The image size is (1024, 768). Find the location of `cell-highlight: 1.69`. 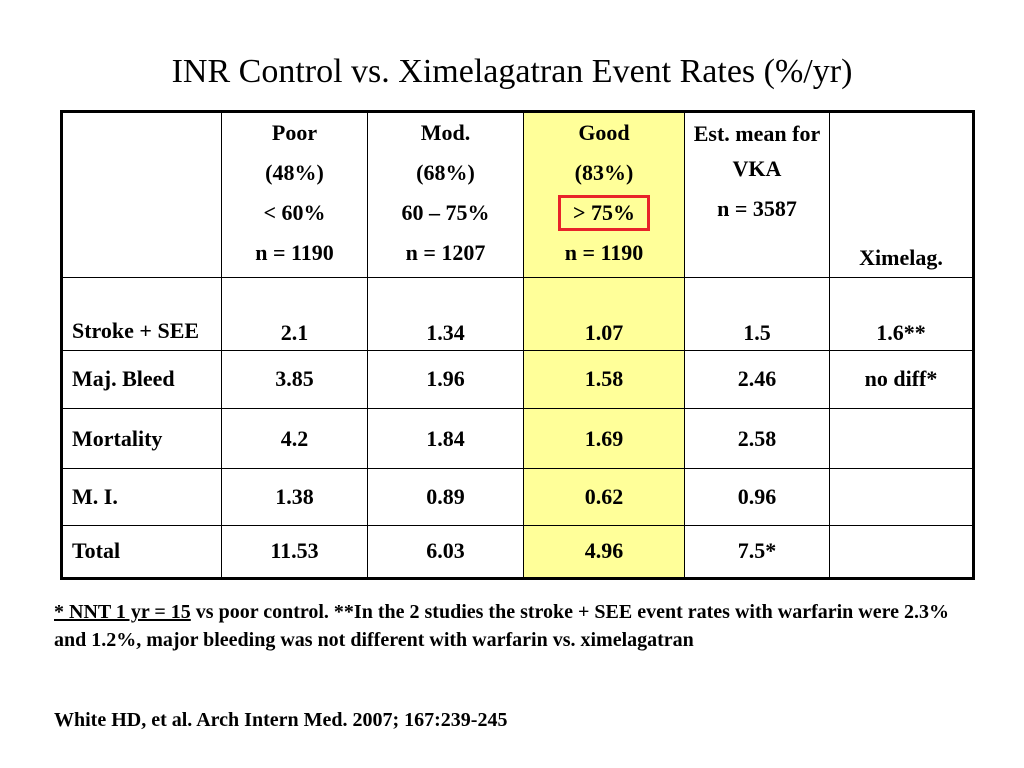

cell-highlight: 1.69 is located at coordinates (604, 438).